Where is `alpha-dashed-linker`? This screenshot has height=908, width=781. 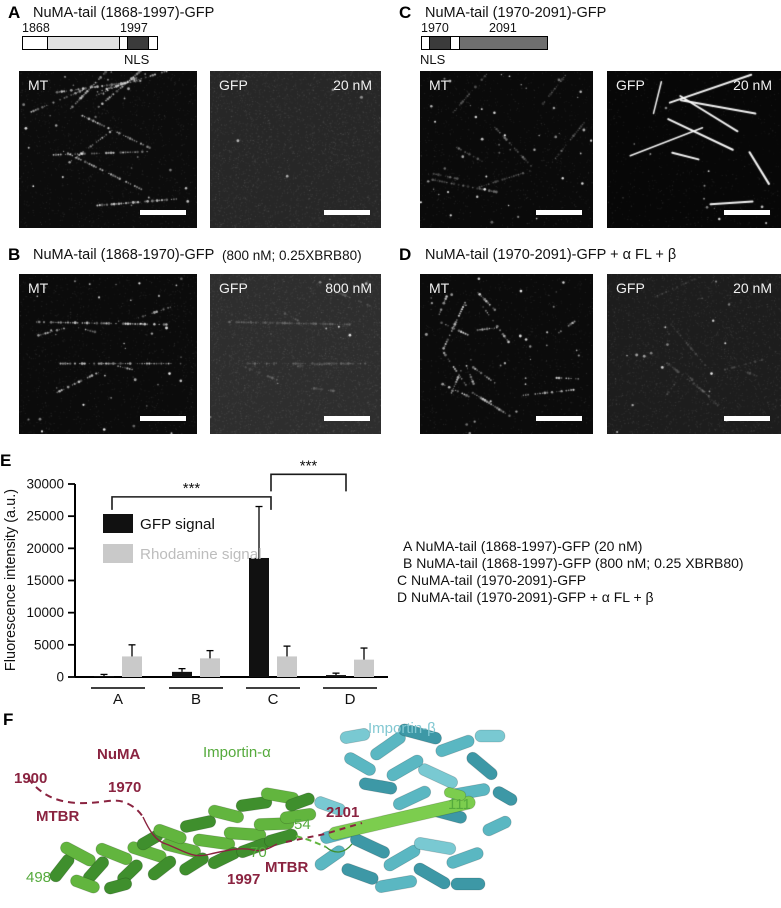
alpha-dashed-linker is located at coordinates (311, 841).